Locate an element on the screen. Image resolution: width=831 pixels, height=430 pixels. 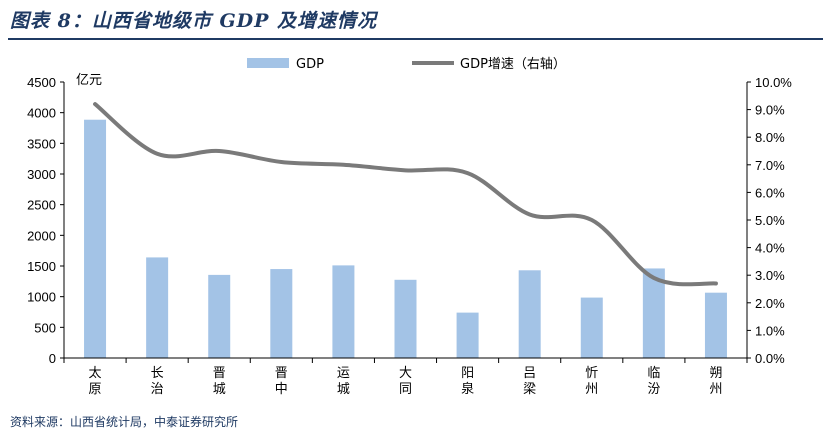
gdp-bar-运城 is located at coordinates (343, 311).